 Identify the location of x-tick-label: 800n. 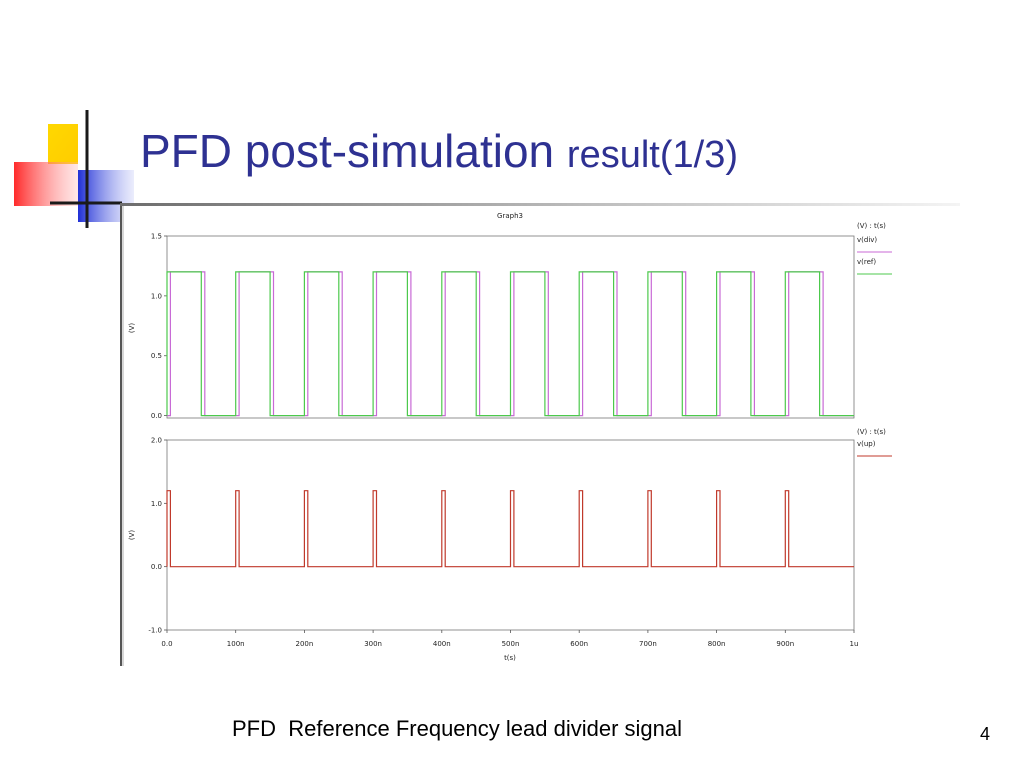
(717, 644).